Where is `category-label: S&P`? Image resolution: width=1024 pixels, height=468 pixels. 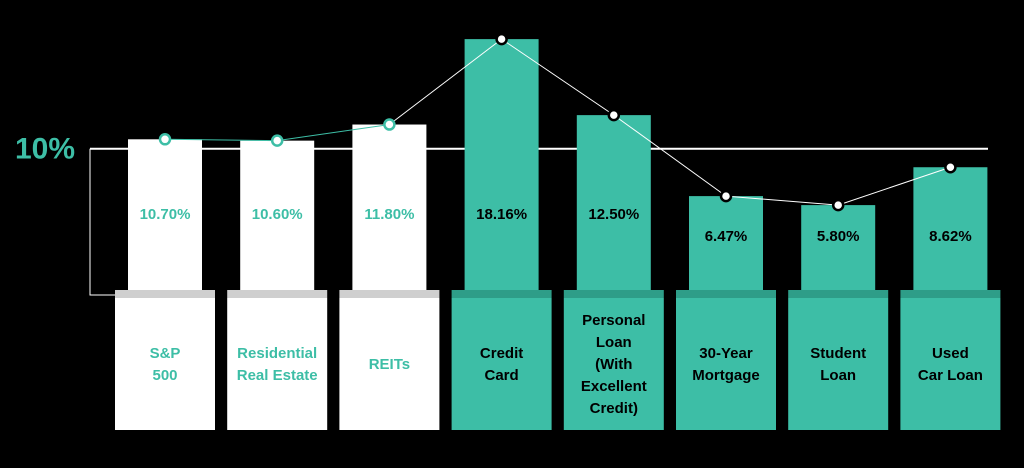
category-label: S&P is located at coordinates (165, 353).